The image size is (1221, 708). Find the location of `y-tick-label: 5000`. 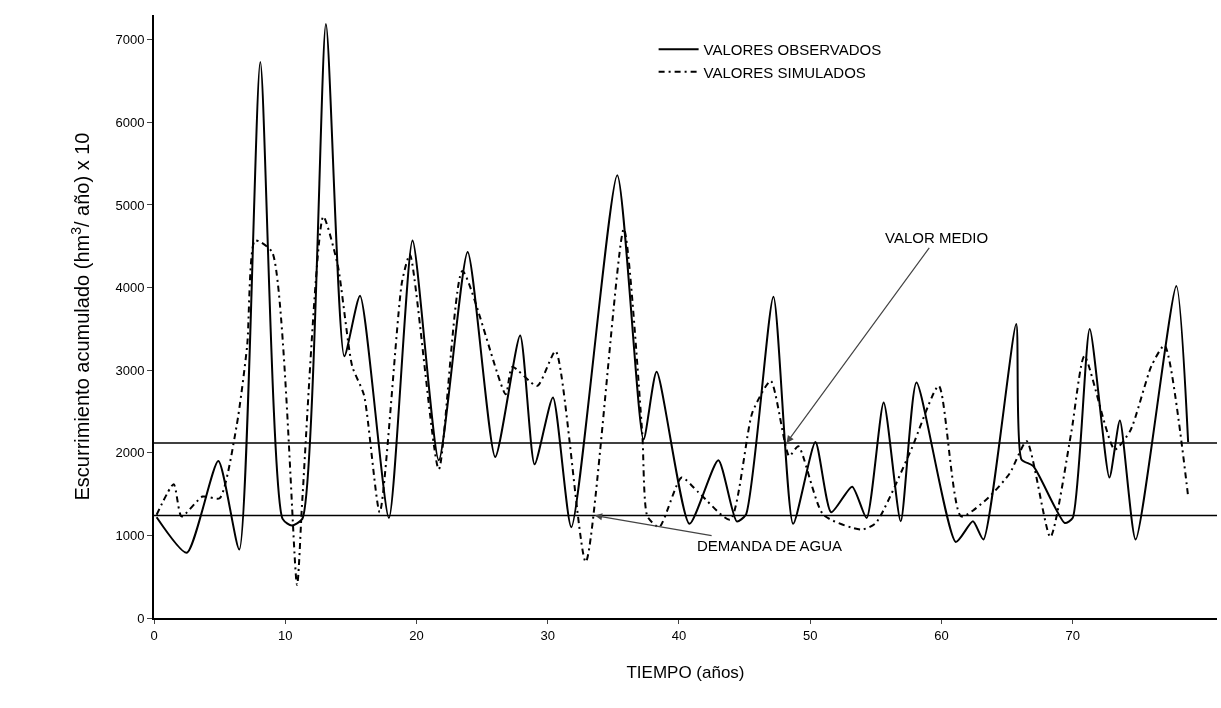

y-tick-label: 5000 is located at coordinates (130, 205).